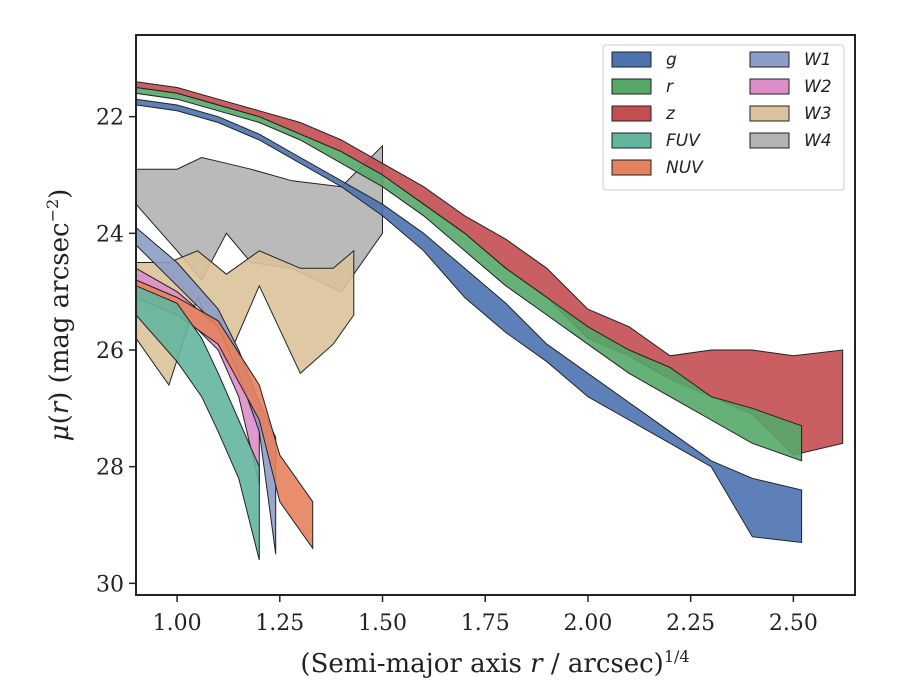 The height and width of the screenshot is (700, 900). I want to click on legend-label-r: r, so click(670, 87).